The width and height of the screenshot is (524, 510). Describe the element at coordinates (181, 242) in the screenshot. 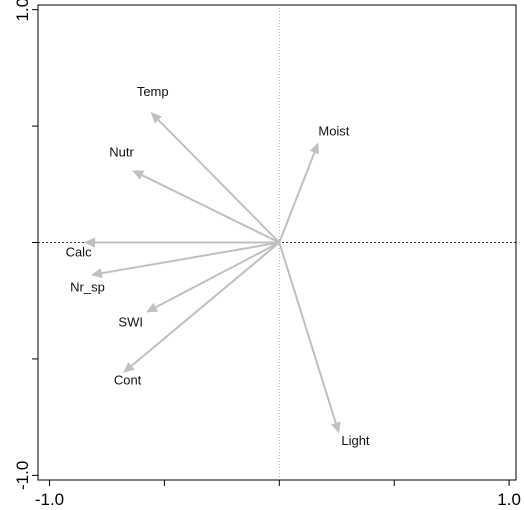

I see `arrow-calc` at that location.